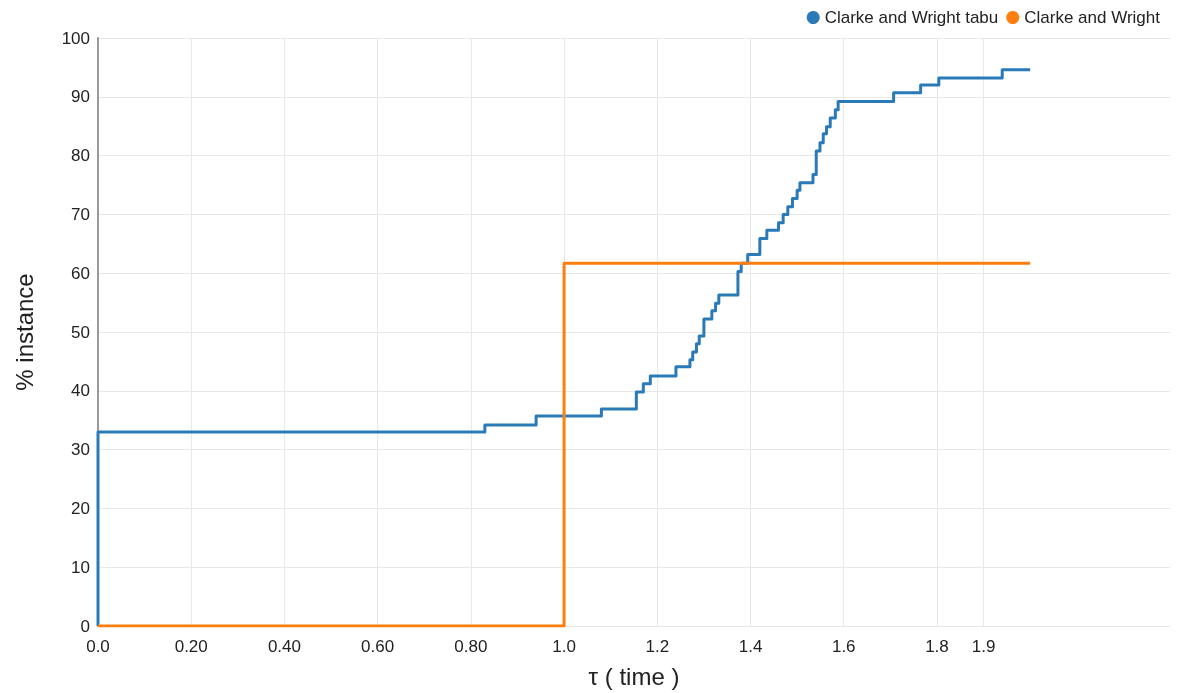 The width and height of the screenshot is (1185, 693). I want to click on y-tick-label: 20, so click(80, 508).